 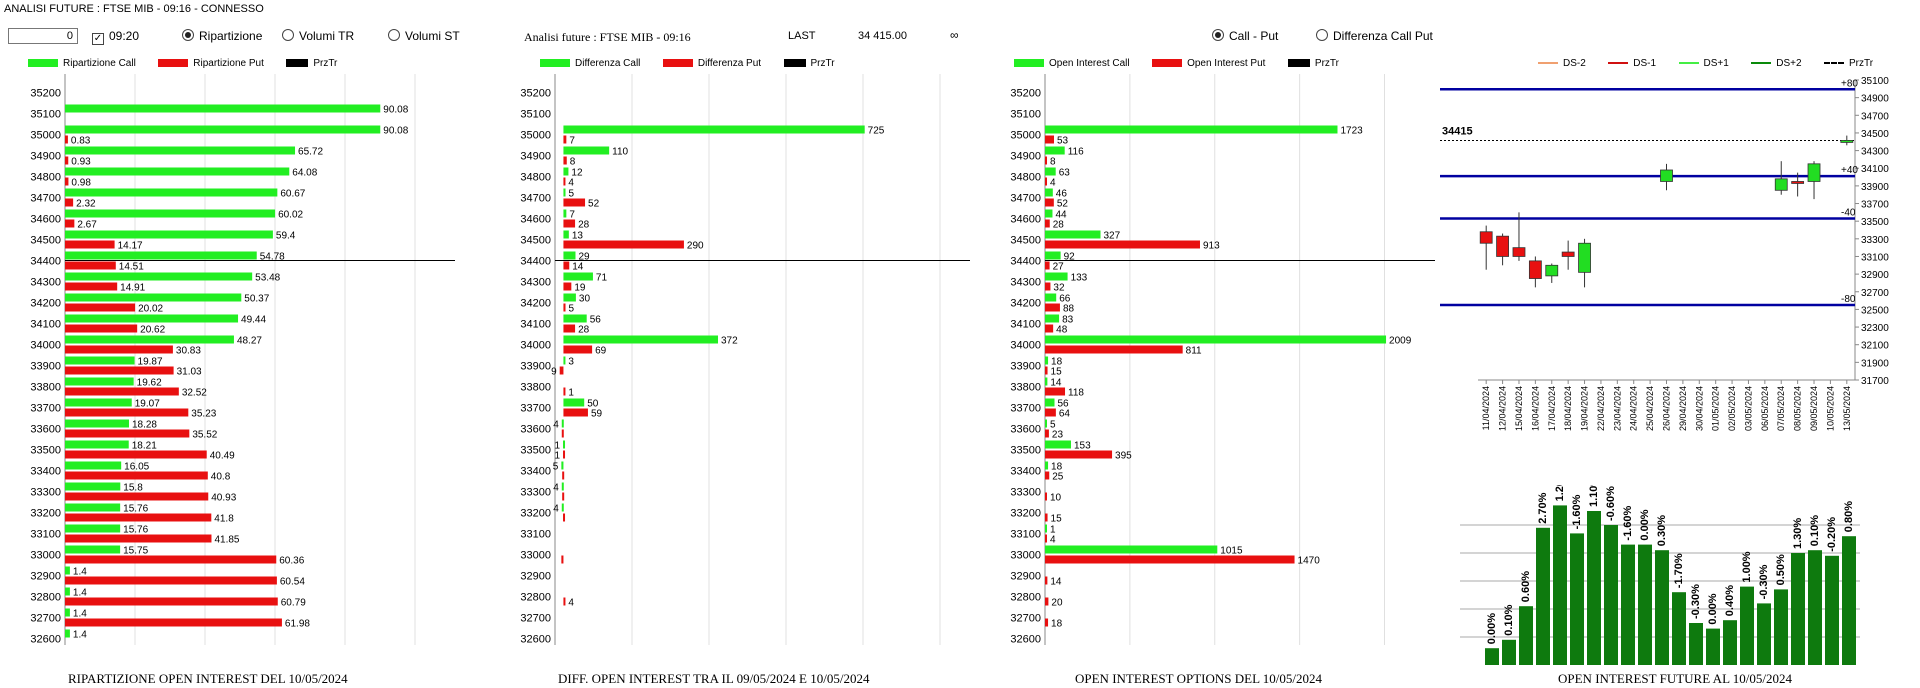 What do you see at coordinates (115, 37) in the screenshot?
I see `time-checkbox: ✓ 09:20` at bounding box center [115, 37].